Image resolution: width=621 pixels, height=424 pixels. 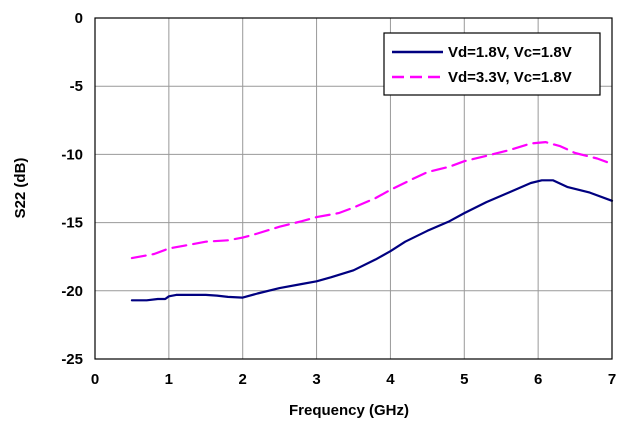 I want to click on x-tick-label: 5, so click(x=464, y=379).